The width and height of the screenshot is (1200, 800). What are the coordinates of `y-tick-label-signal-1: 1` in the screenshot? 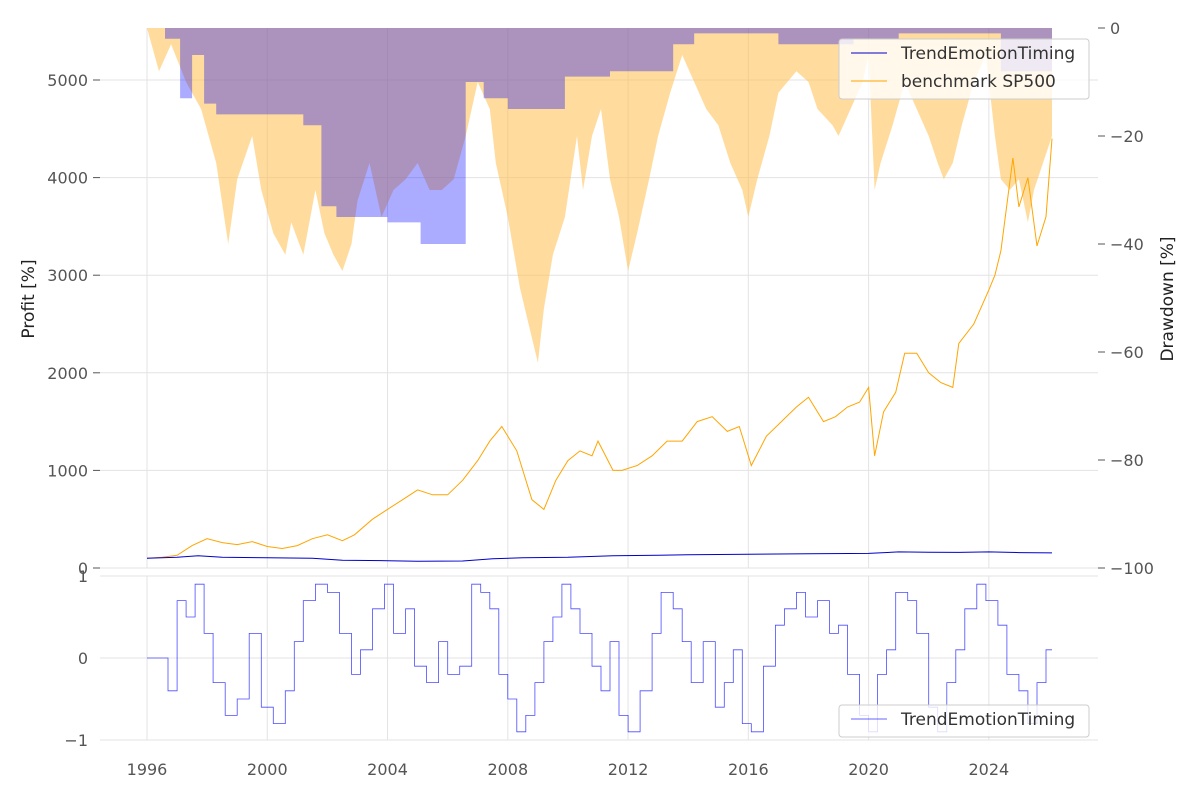 It's located at (83, 576).